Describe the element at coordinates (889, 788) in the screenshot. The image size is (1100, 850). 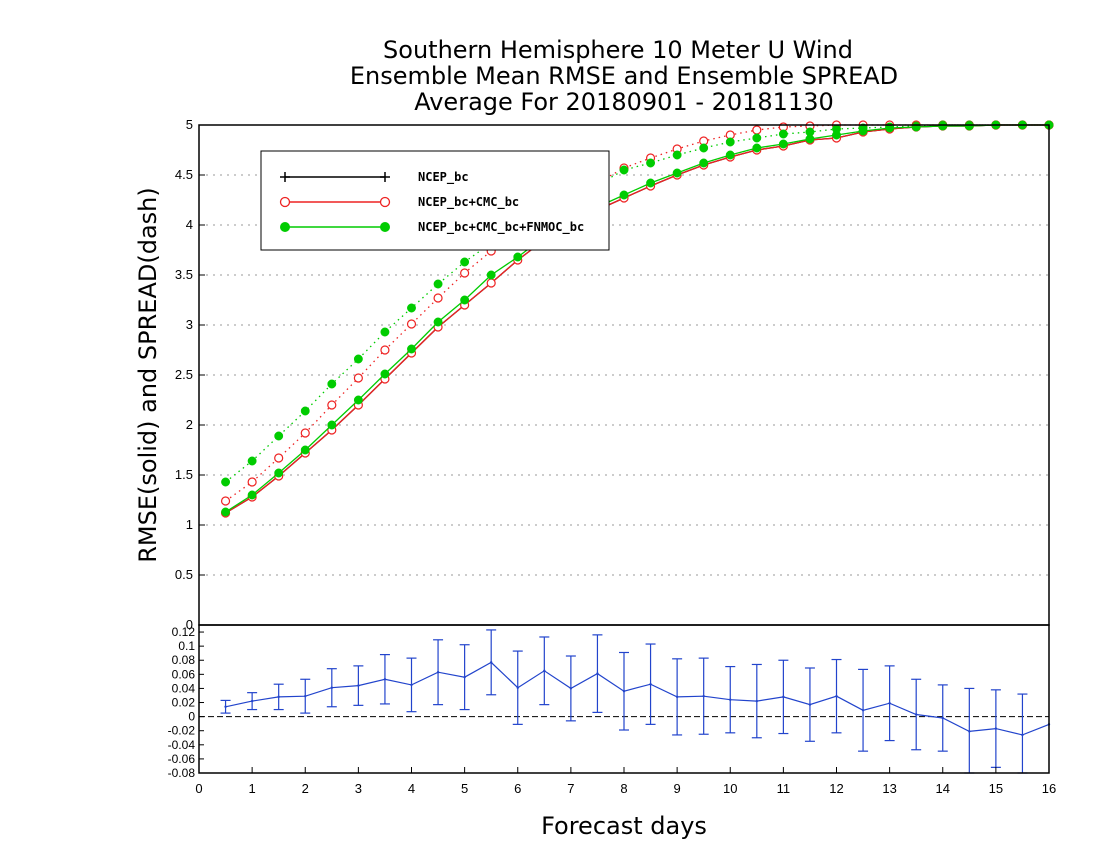
I see `x-tick-label-13: 13` at that location.